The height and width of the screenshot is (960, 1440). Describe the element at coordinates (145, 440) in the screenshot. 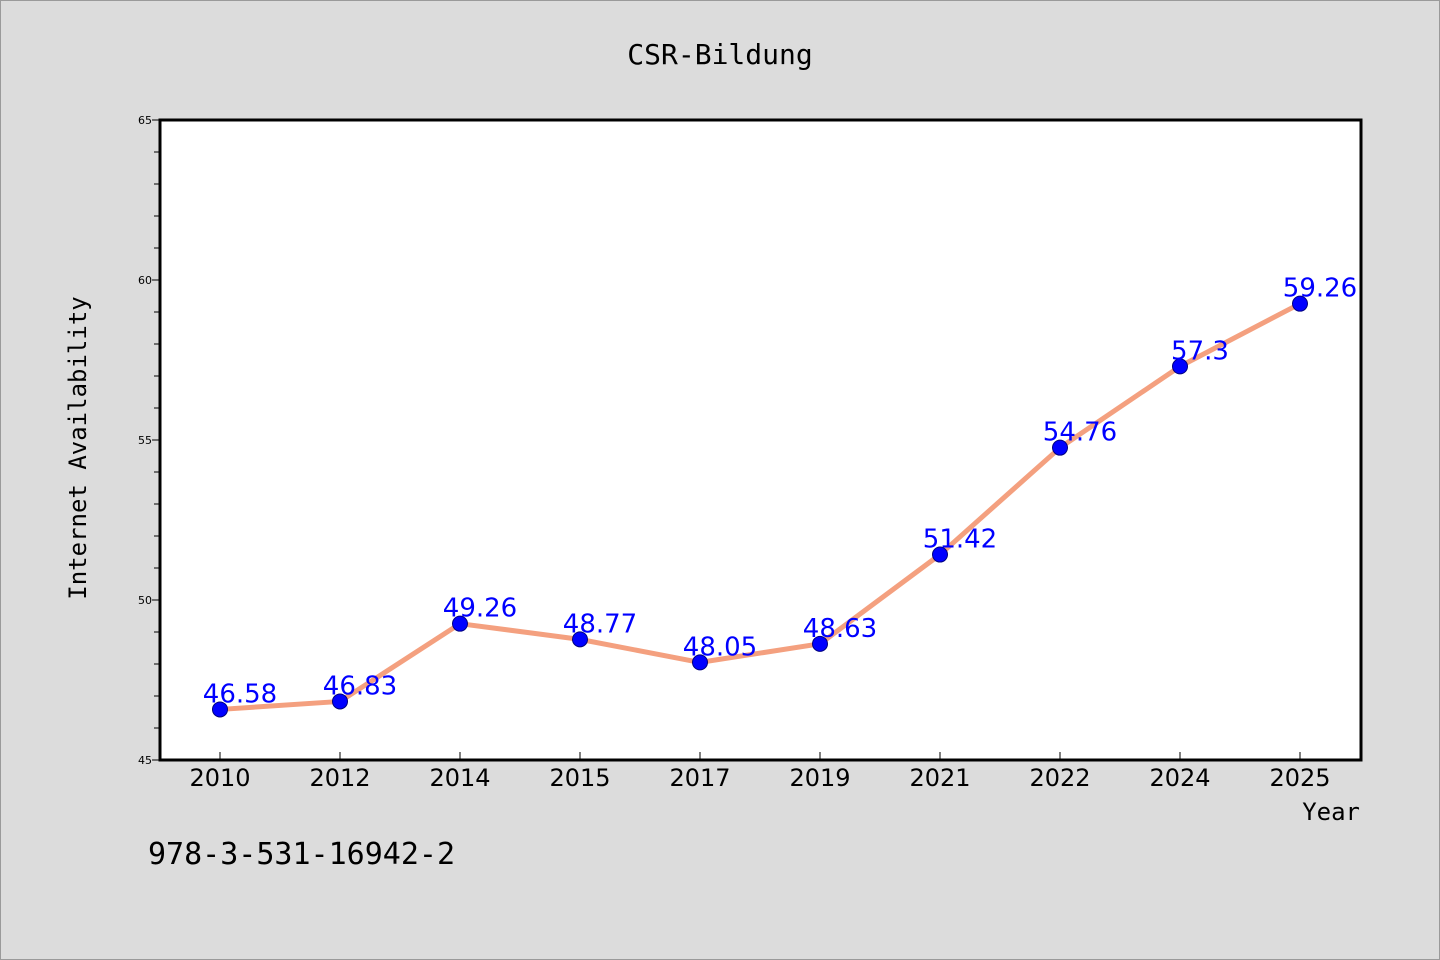

I see `y-tick-label: 55` at that location.